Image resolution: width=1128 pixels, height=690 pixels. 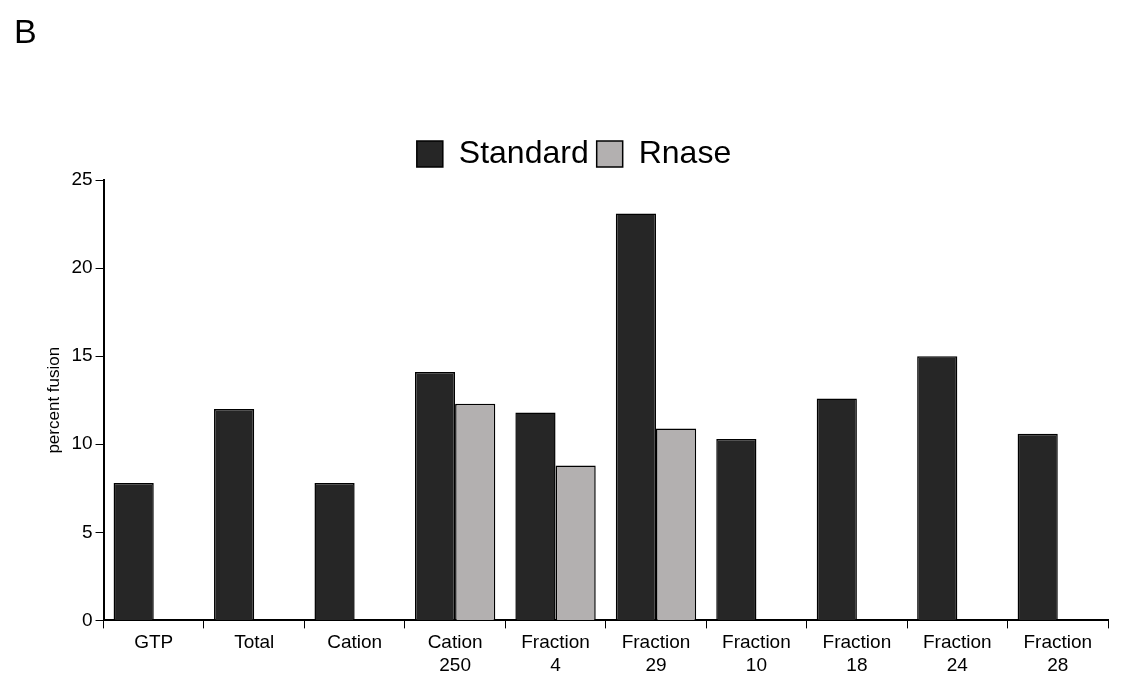 I want to click on y-tick-label: 25, so click(x=82, y=179).